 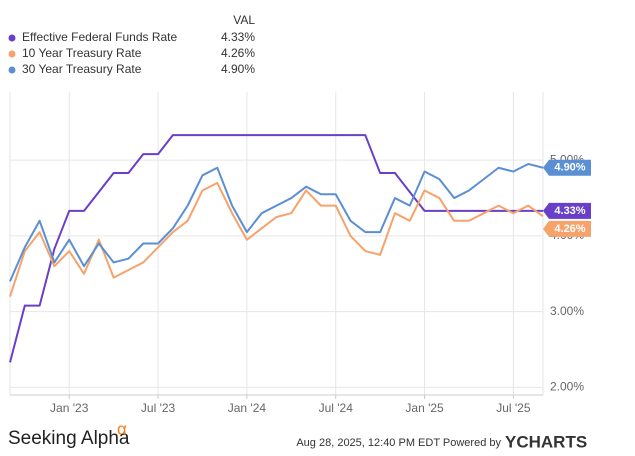 What do you see at coordinates (569, 168) in the screenshot?
I see `value-tag-label: 4.90%` at bounding box center [569, 168].